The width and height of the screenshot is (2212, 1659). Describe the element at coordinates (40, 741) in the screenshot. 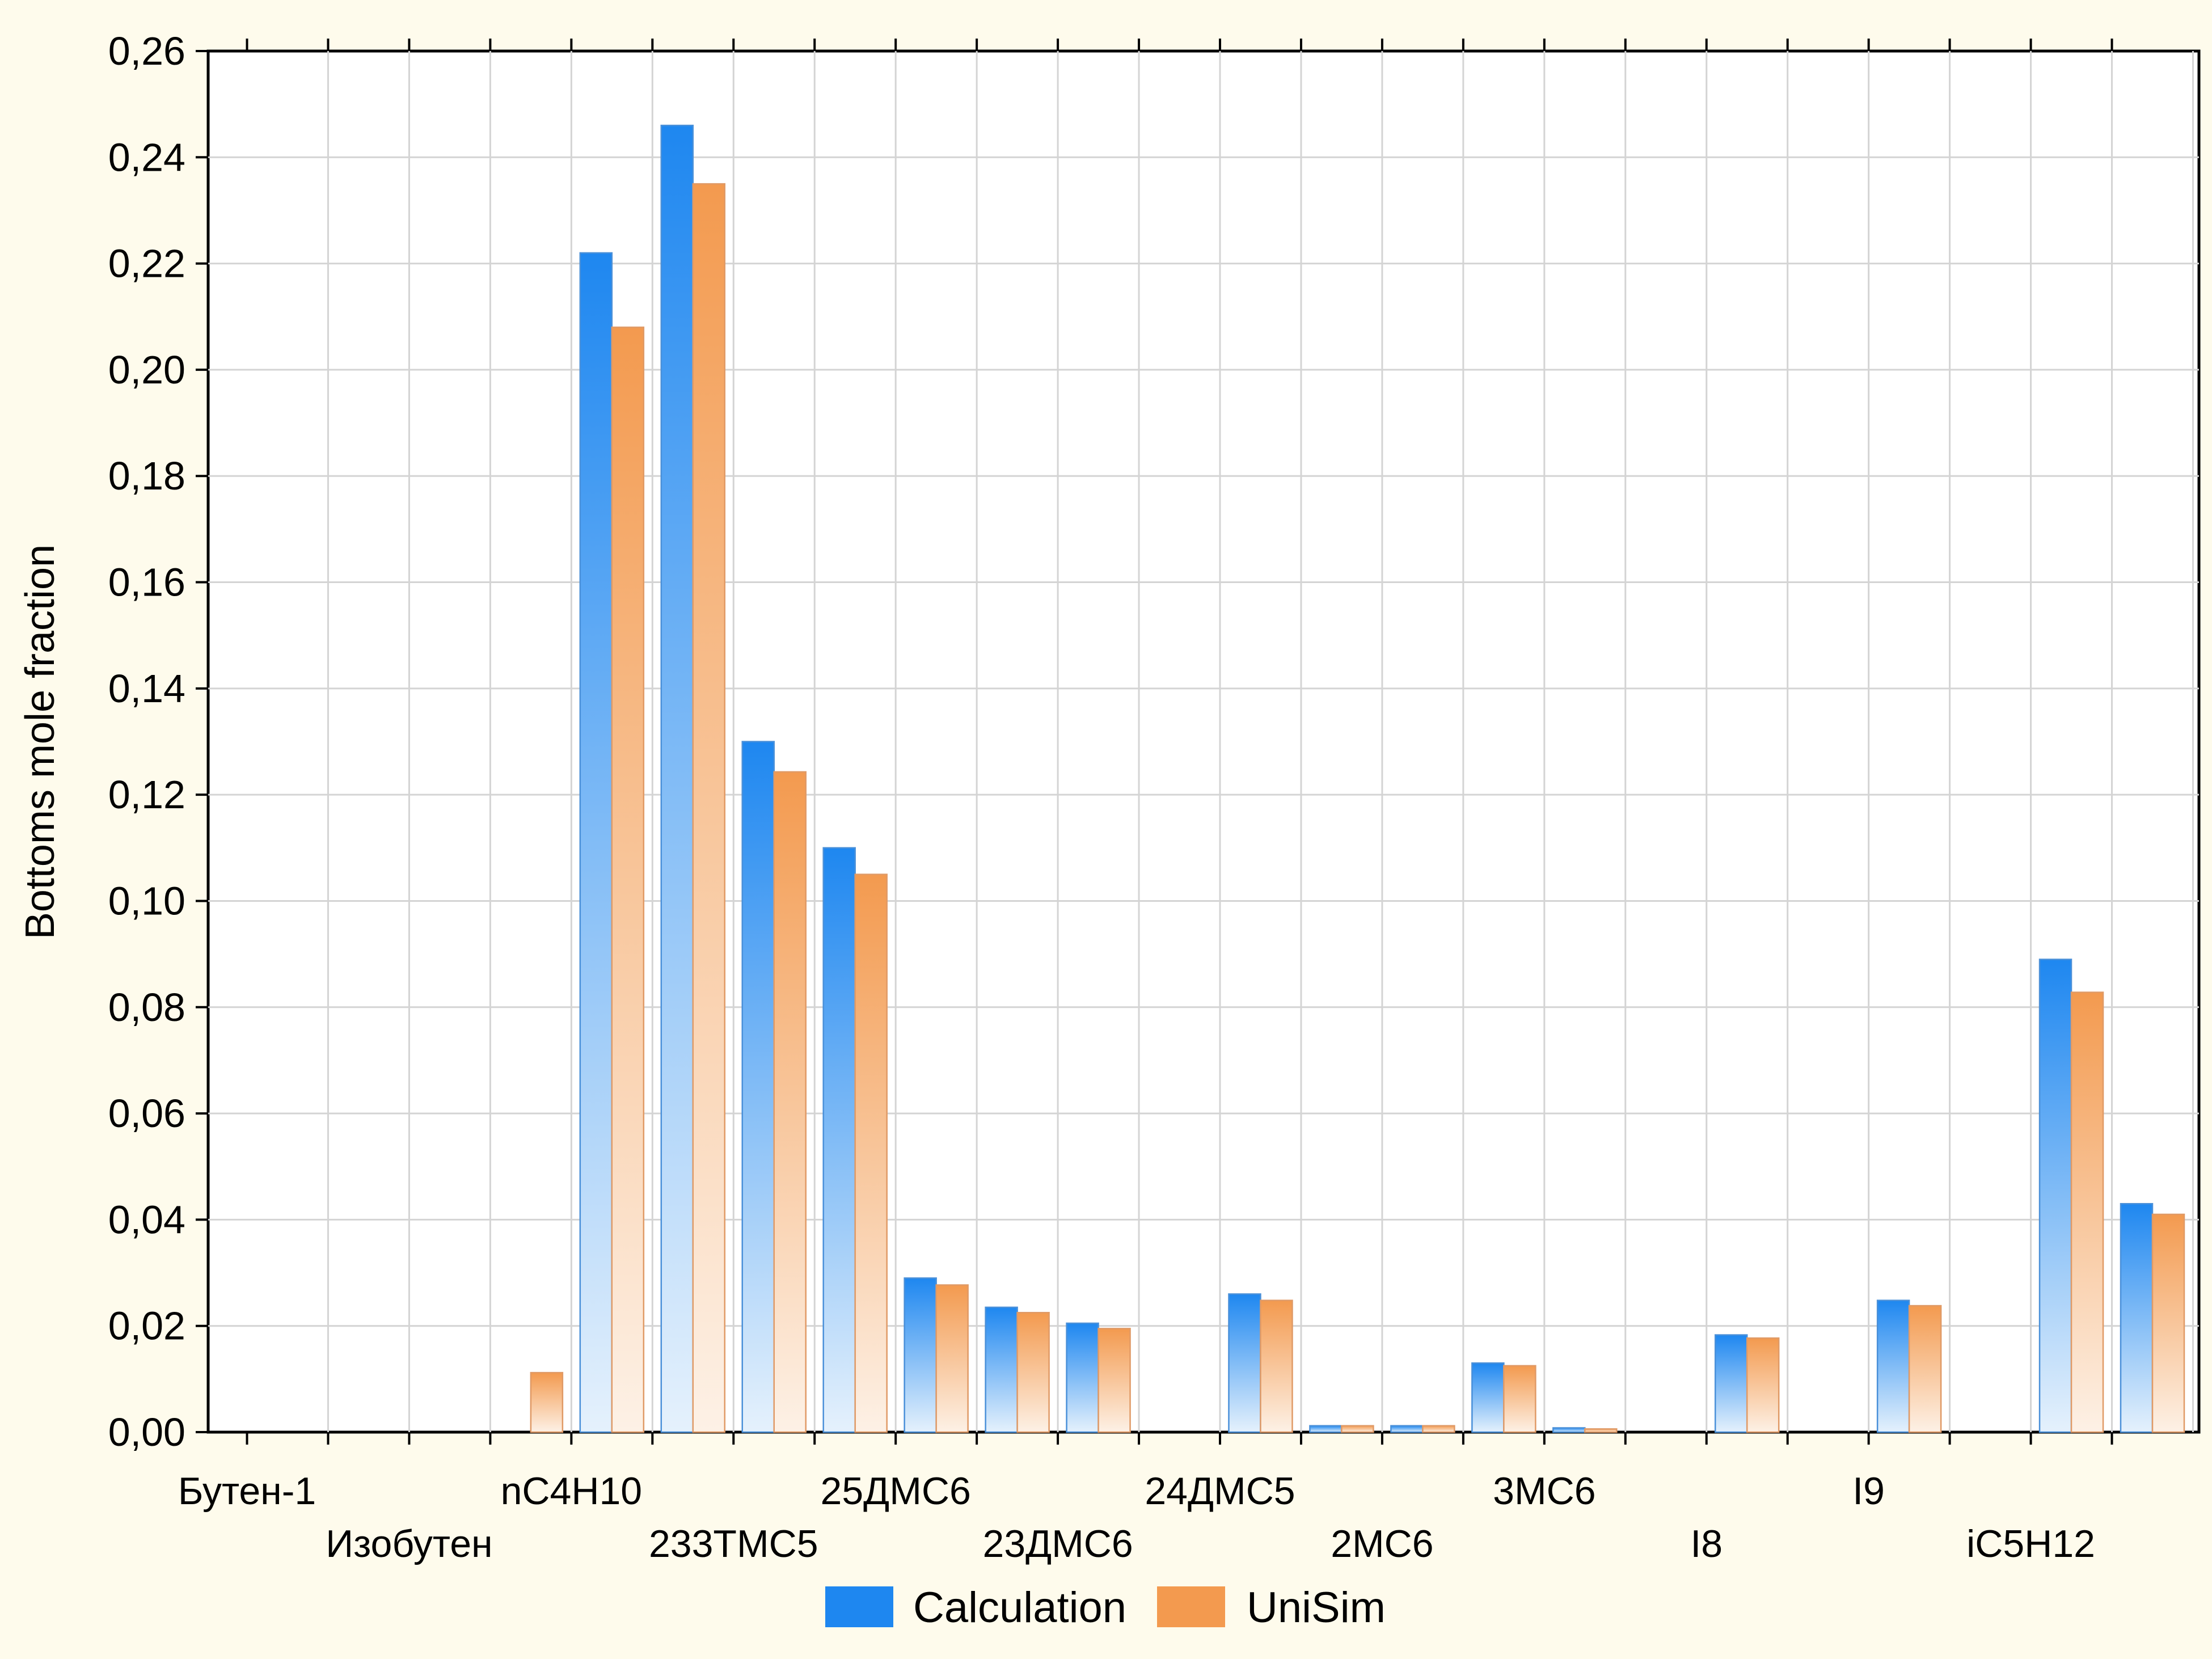

I see `y-axis-title: Bottoms mole fraction` at that location.